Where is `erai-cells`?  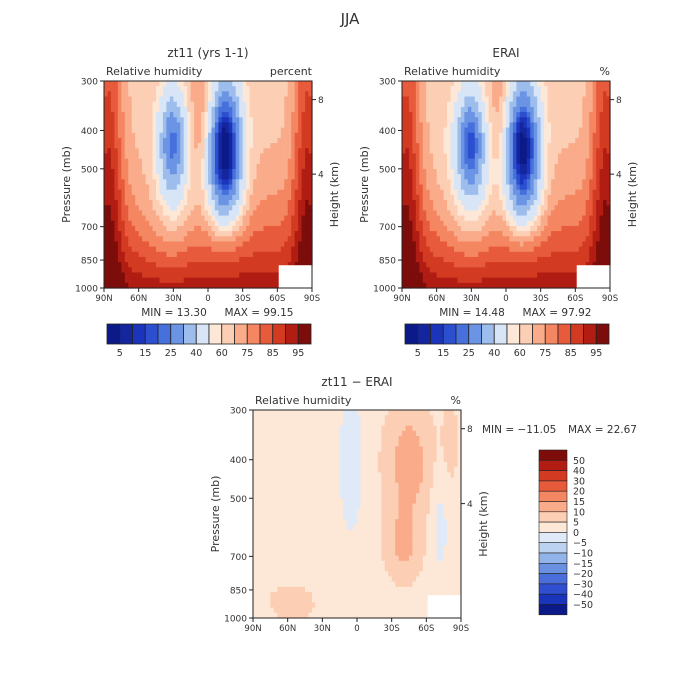 erai-cells is located at coordinates (506, 185).